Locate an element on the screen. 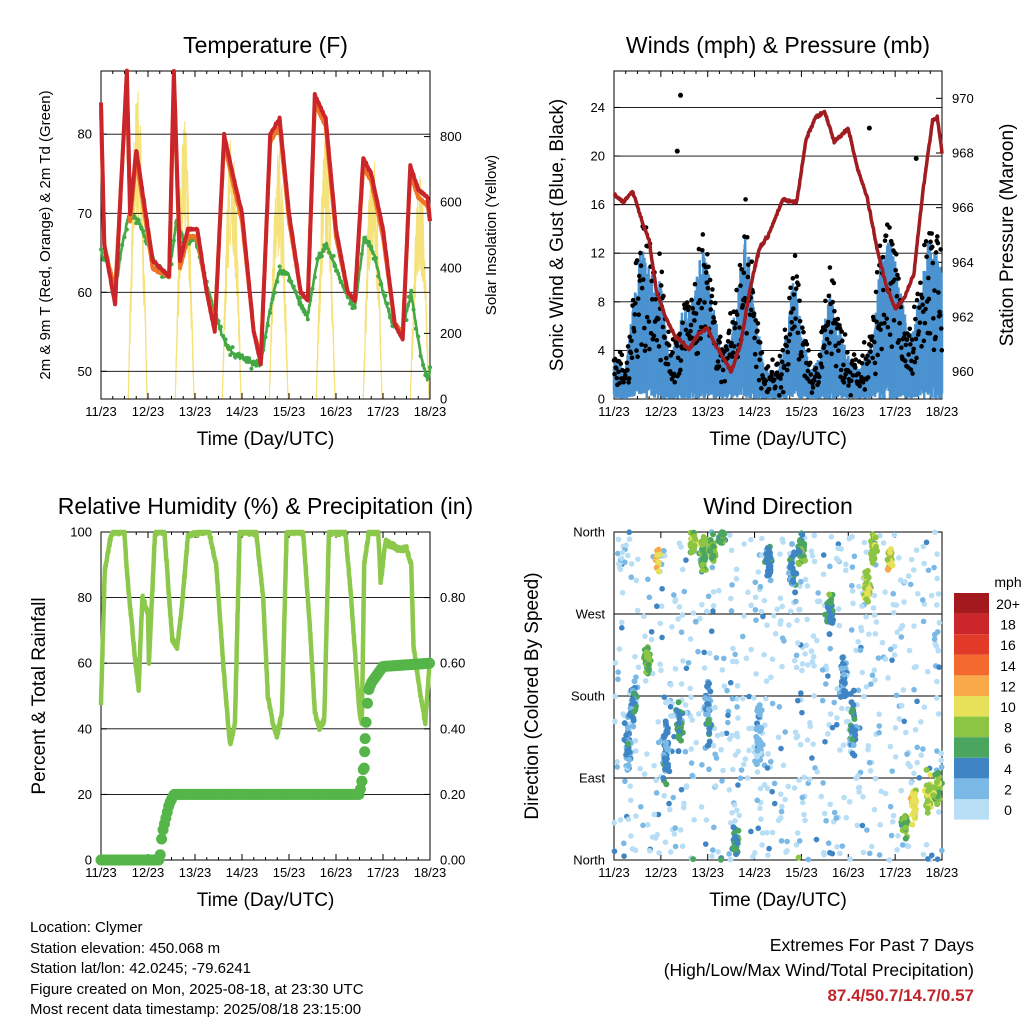 The height and width of the screenshot is (1024, 1024). legend-label: 12 is located at coordinates (1008, 686).